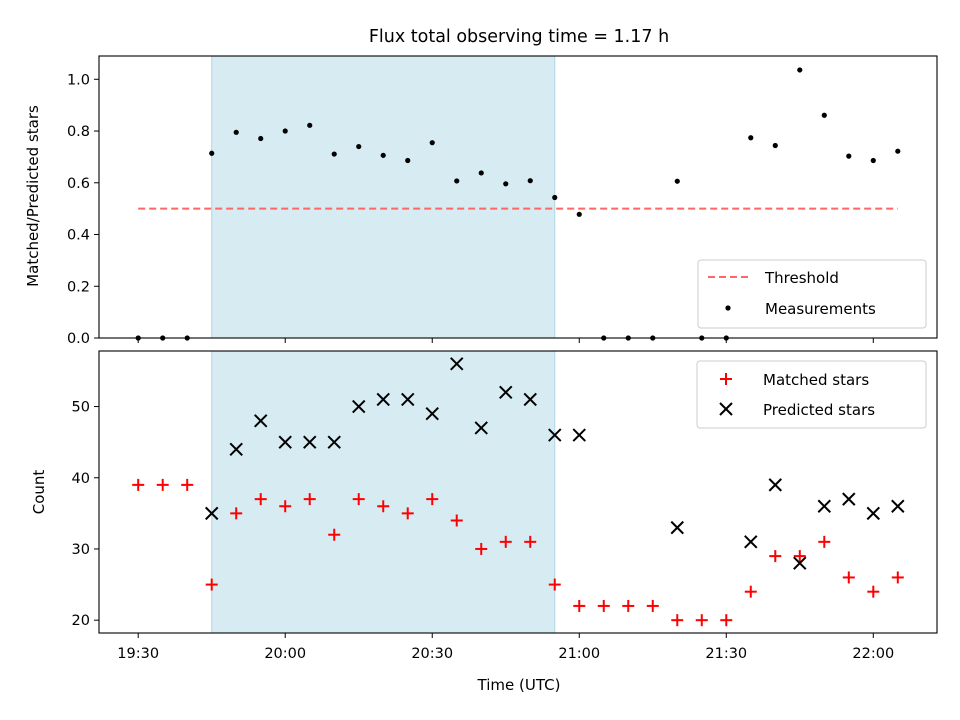 The image size is (960, 720). I want to click on x-tick-label: 19:30, so click(138, 654).